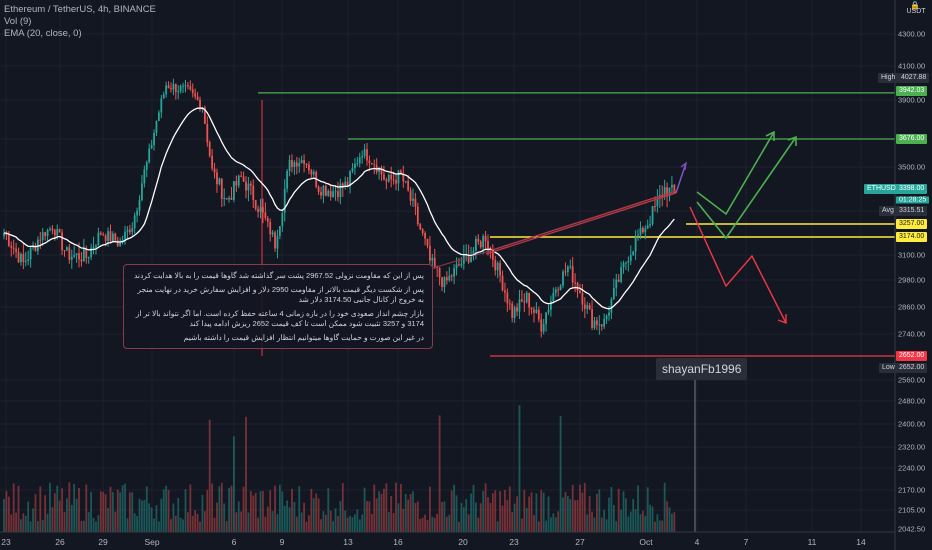  I want to click on currency-button: 🔒 USDT, so click(916, 8).